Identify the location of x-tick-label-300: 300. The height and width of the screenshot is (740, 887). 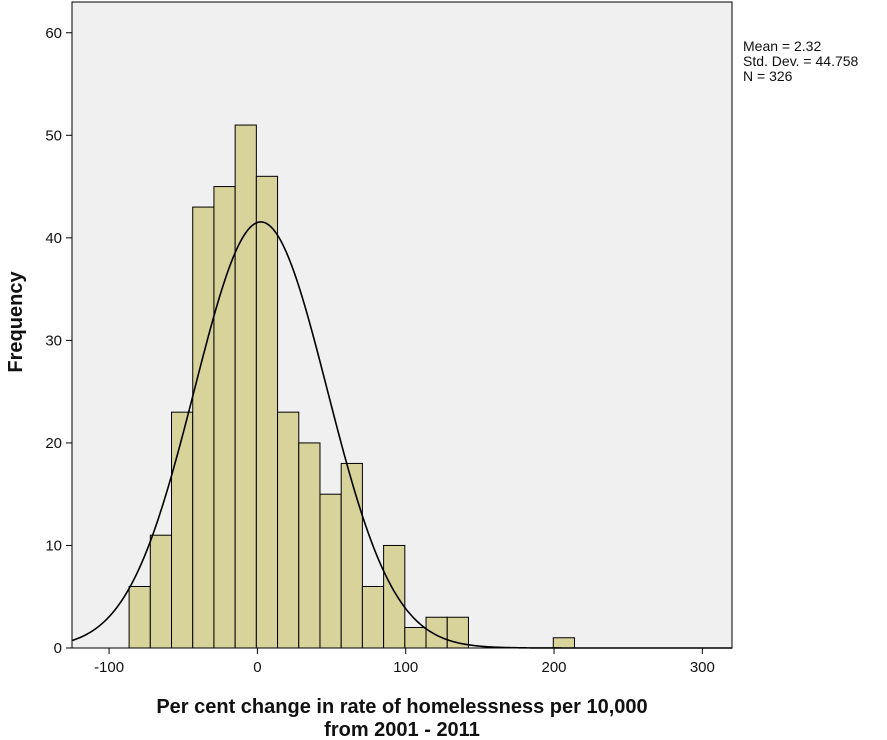
(702, 667).